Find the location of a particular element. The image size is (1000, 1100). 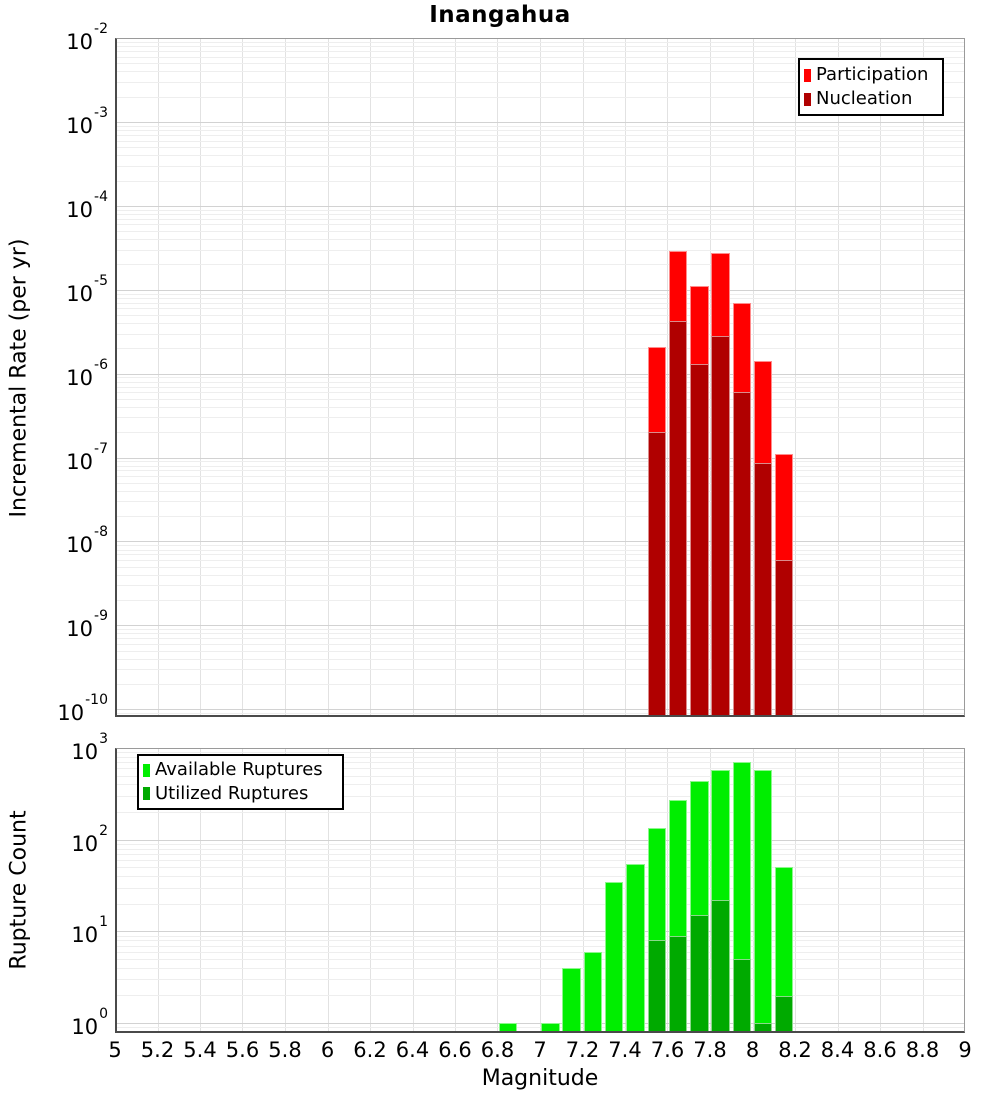

x-tick-label: 6 is located at coordinates (327, 1050).